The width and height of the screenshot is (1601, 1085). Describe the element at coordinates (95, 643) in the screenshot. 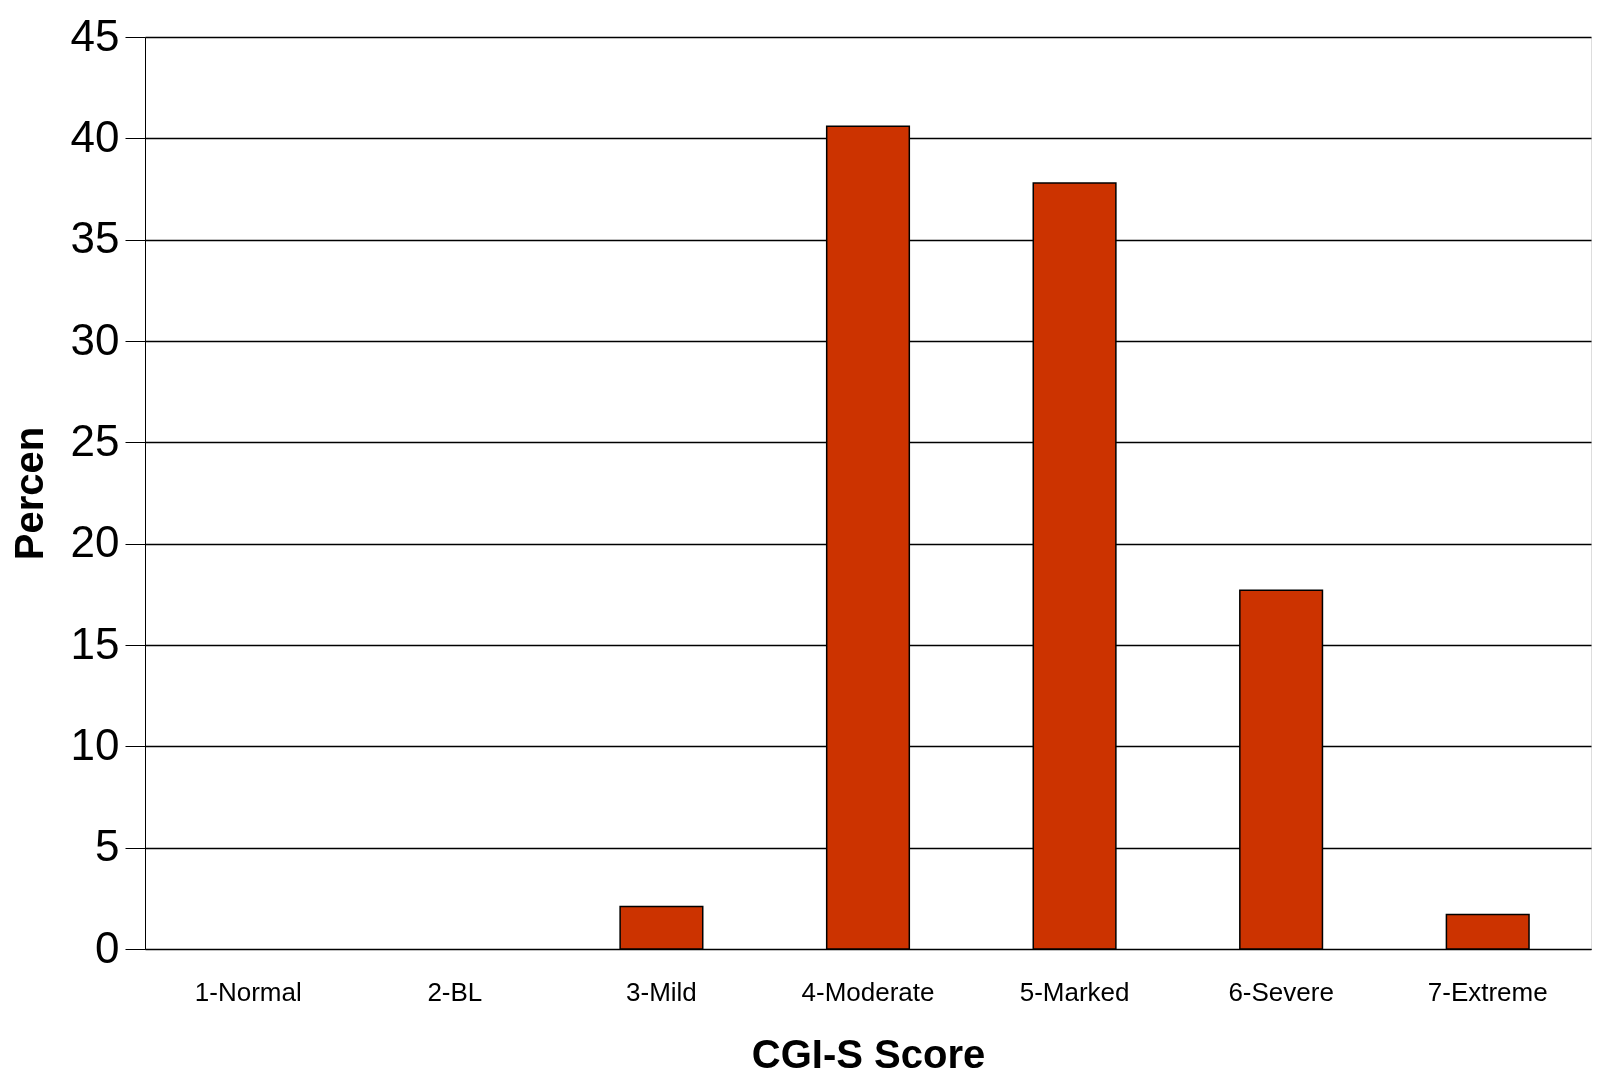

I see `y-tick-label: 15` at that location.